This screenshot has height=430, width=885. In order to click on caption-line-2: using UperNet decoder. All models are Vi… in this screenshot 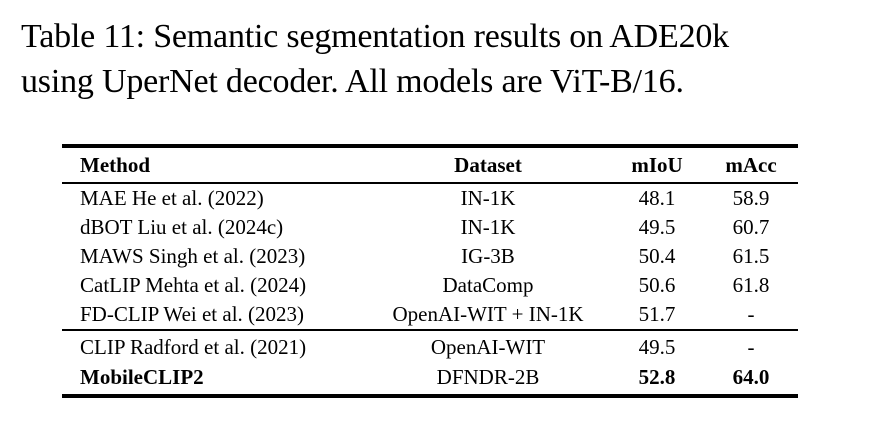, I will do `click(352, 81)`.